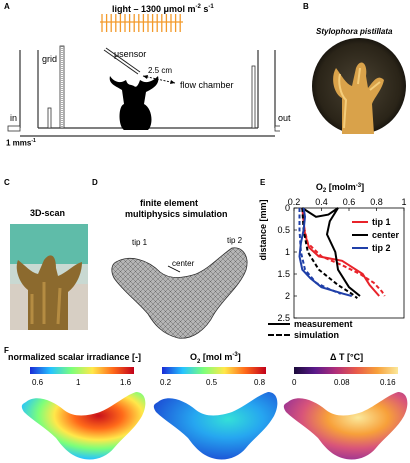  I want to click on chart-xlabel: O2 [molm-3], so click(340, 188).